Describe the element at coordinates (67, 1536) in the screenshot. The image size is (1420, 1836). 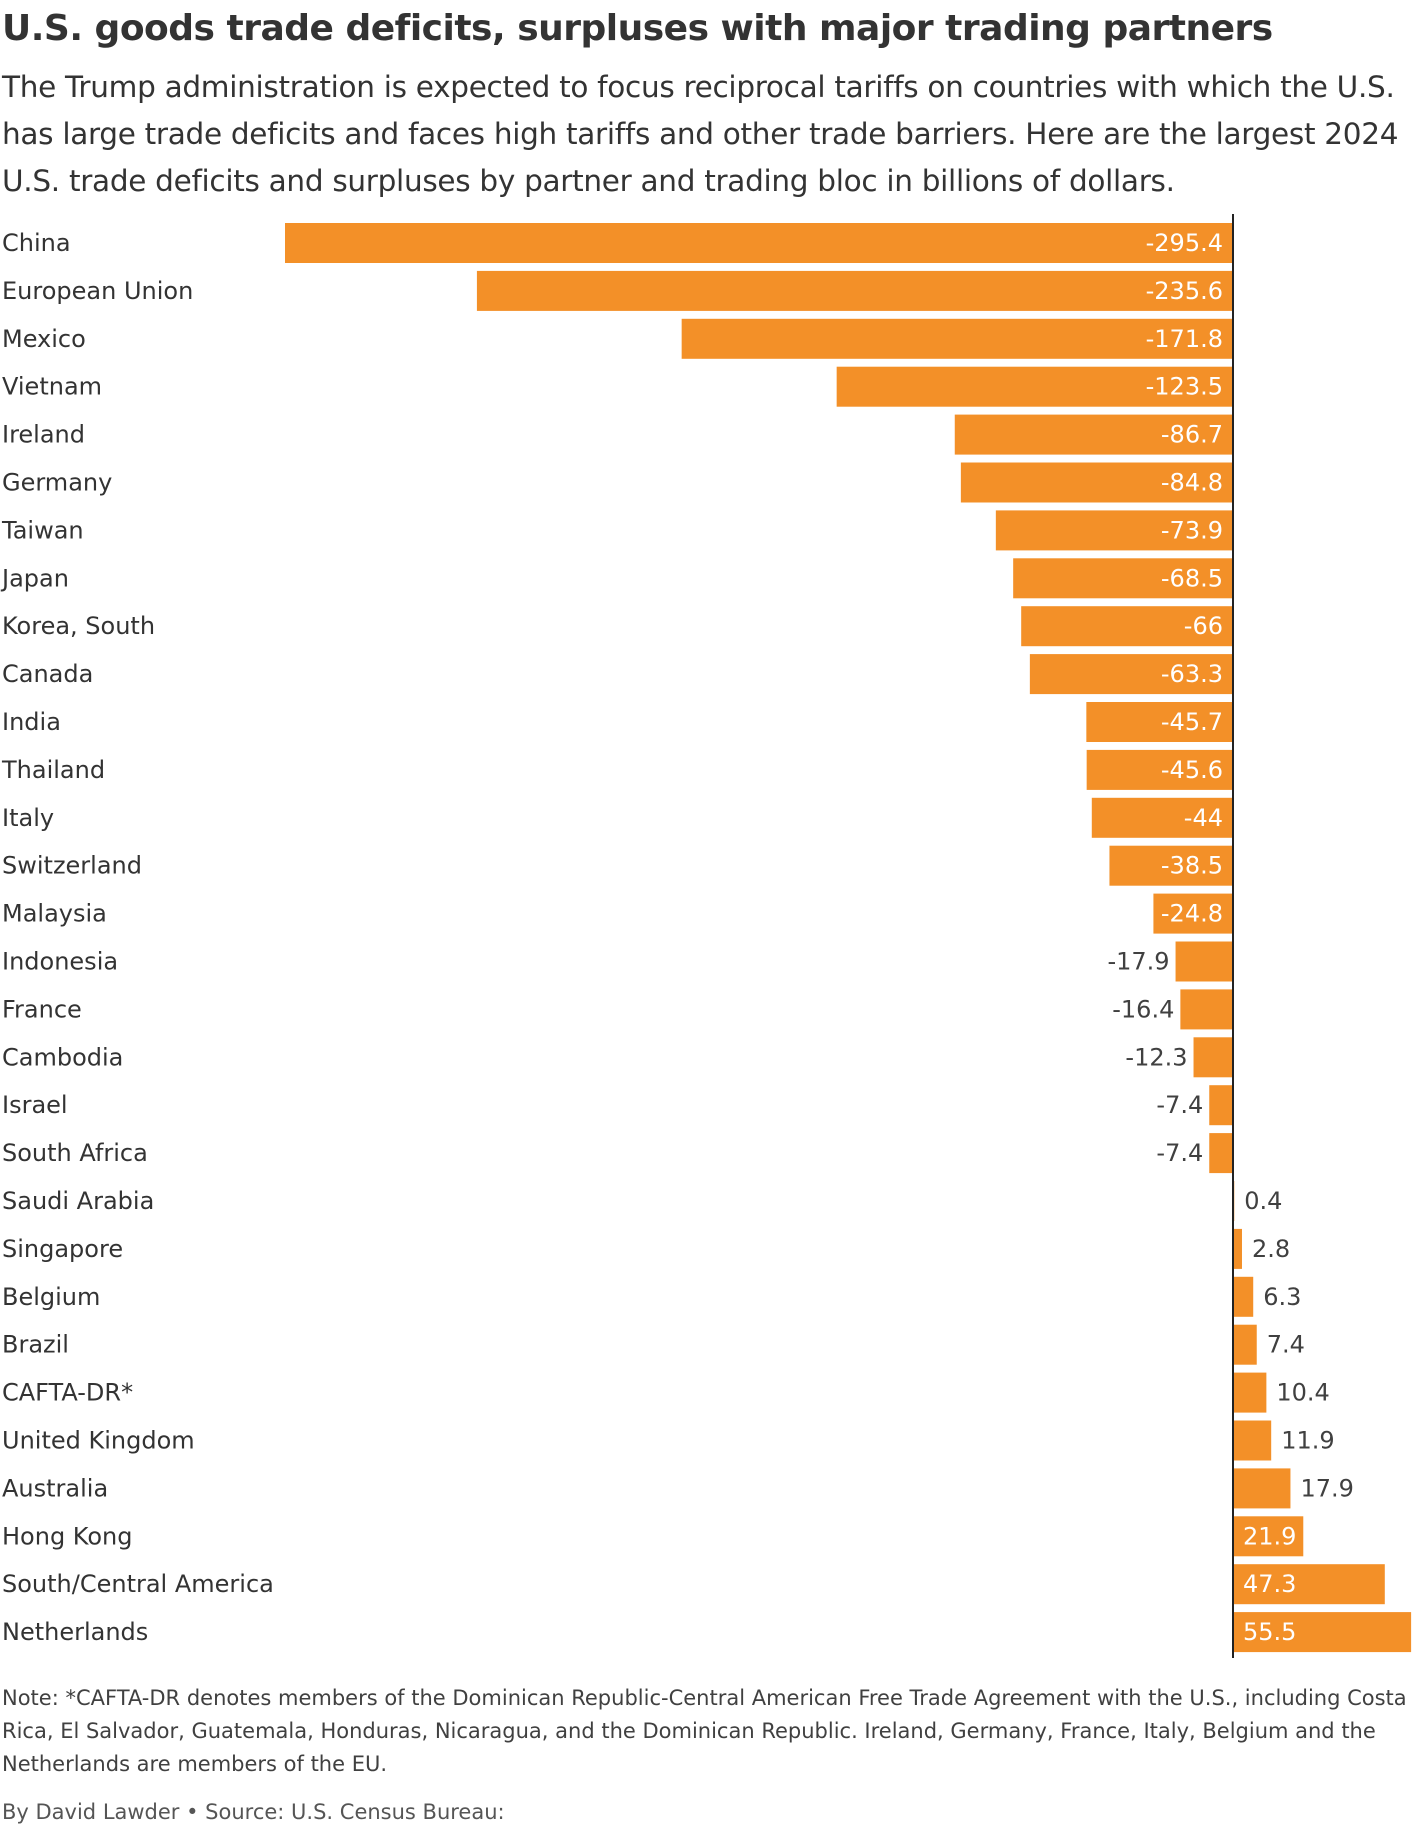
I see `category-label: Hong Kong` at that location.